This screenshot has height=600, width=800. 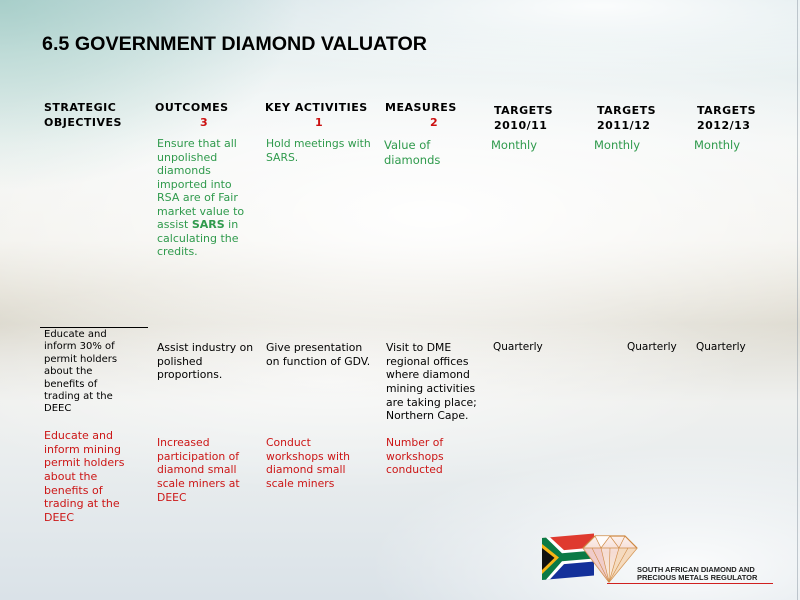 What do you see at coordinates (415, 456) in the screenshot?
I see `row-3-measure: Number of workshops conducted` at bounding box center [415, 456].